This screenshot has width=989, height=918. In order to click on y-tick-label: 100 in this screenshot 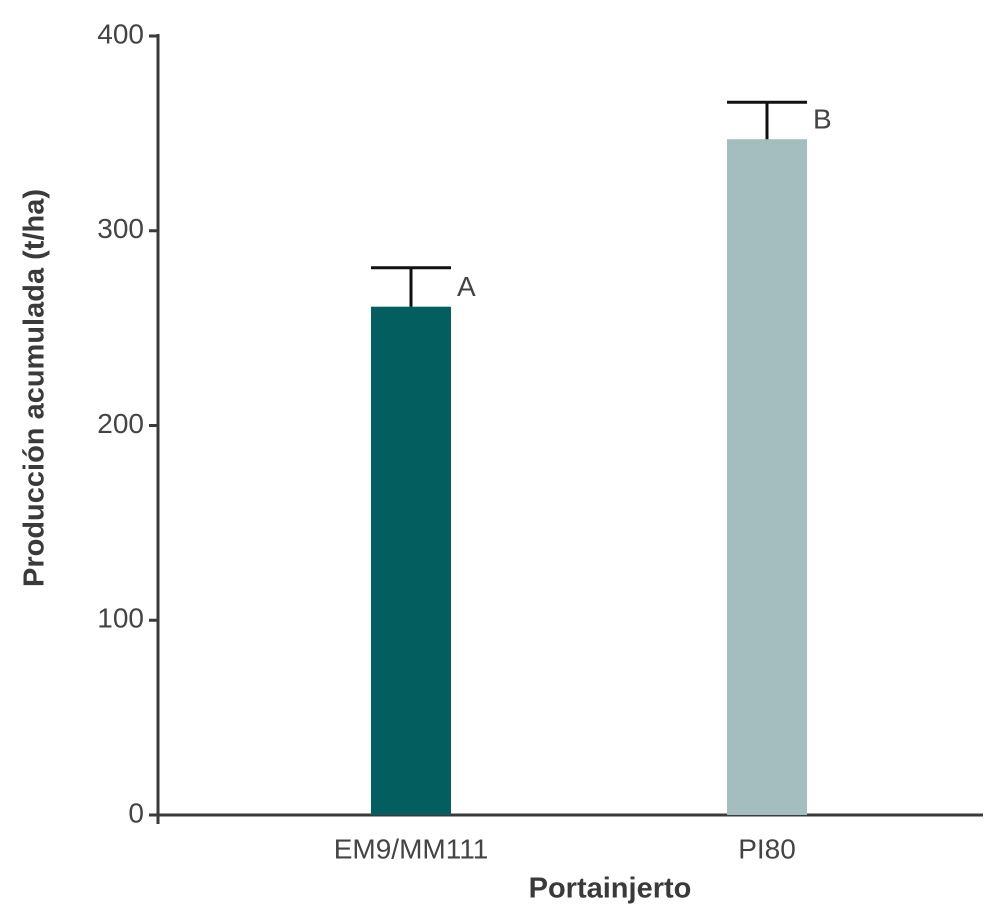, I will do `click(120, 618)`.